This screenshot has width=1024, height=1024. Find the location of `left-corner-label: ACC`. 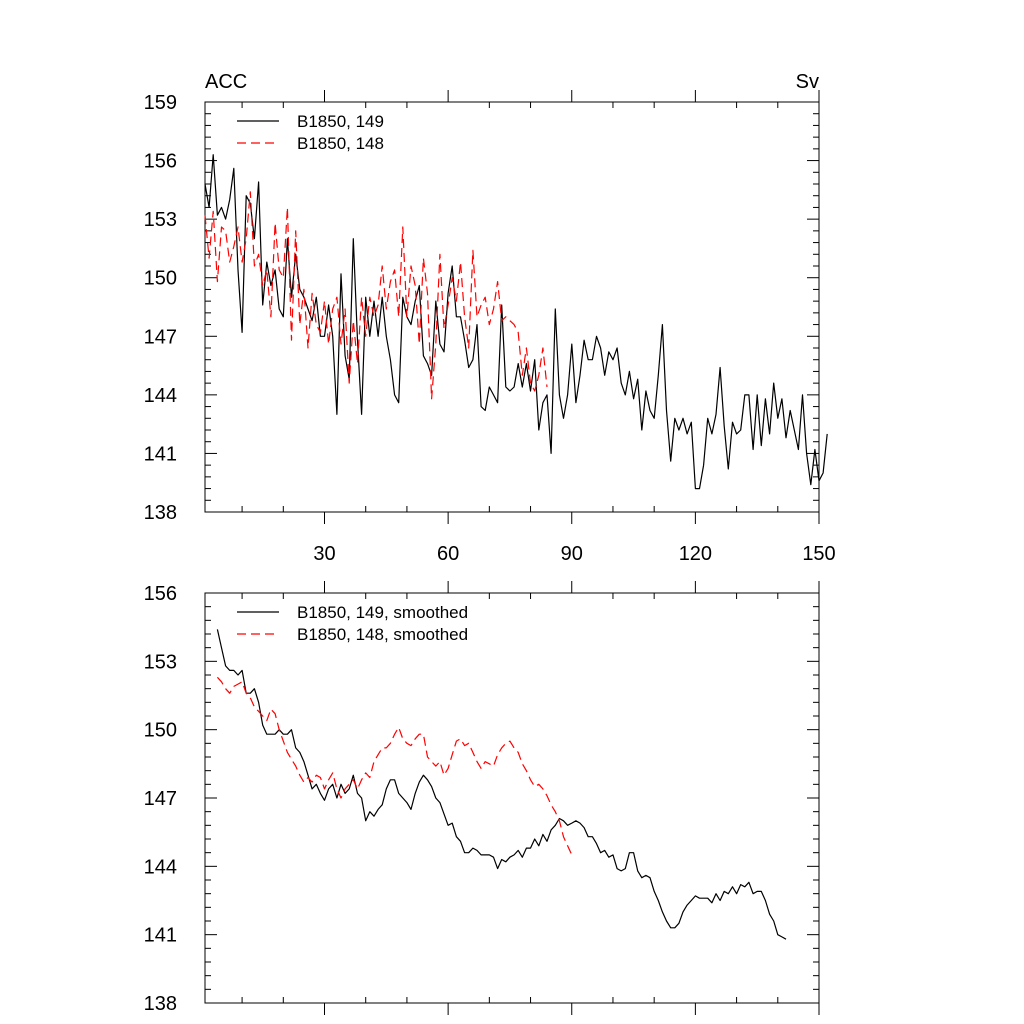

left-corner-label: ACC is located at coordinates (226, 82).